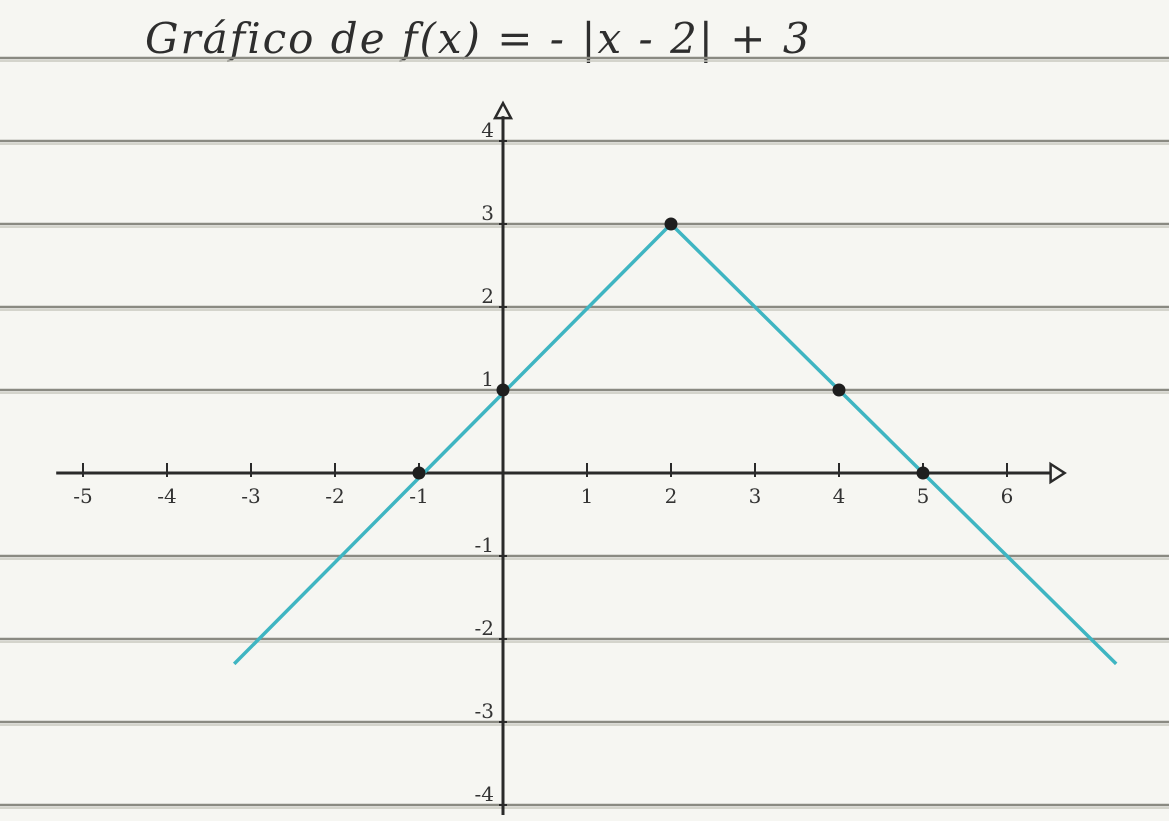 The height and width of the screenshot is (821, 1169). Describe the element at coordinates (484, 711) in the screenshot. I see `y-tick-label: -3` at that location.